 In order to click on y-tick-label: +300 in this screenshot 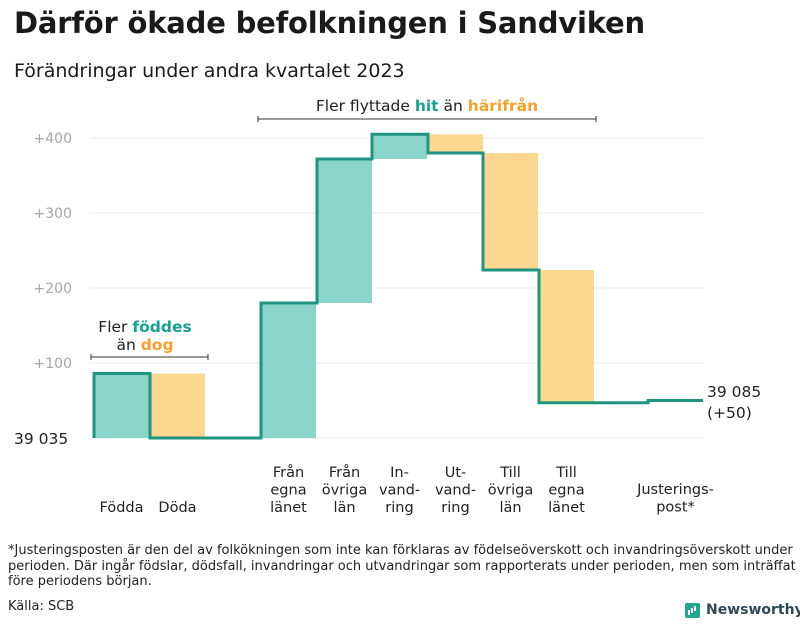, I will do `click(53, 214)`.